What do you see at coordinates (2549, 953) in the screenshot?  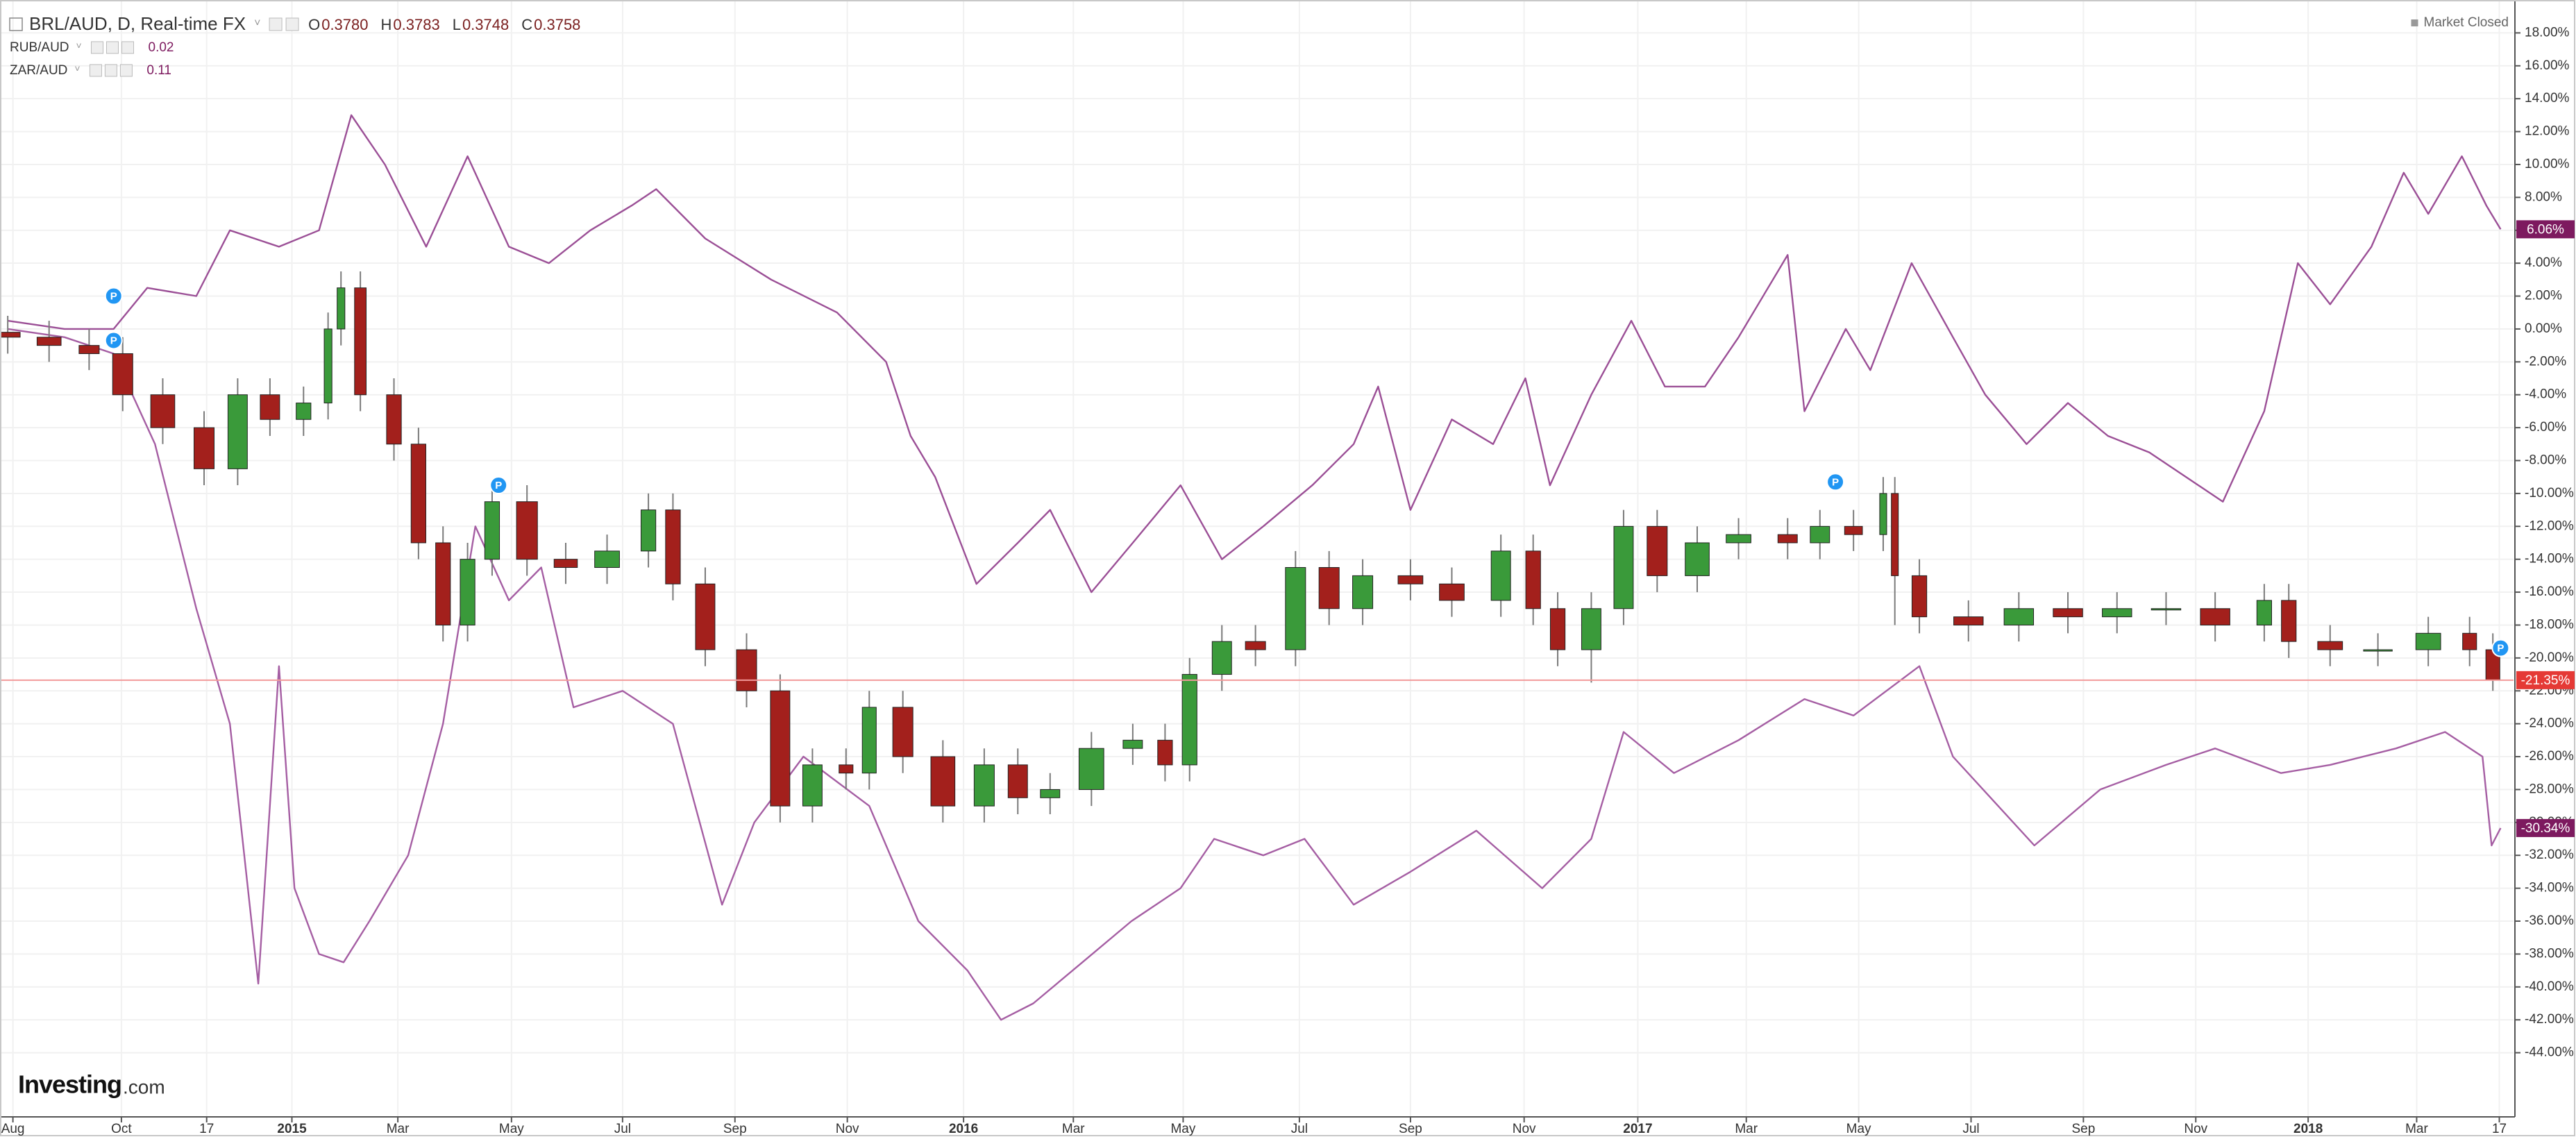 I see `y-tick-label: -38.00%` at bounding box center [2549, 953].